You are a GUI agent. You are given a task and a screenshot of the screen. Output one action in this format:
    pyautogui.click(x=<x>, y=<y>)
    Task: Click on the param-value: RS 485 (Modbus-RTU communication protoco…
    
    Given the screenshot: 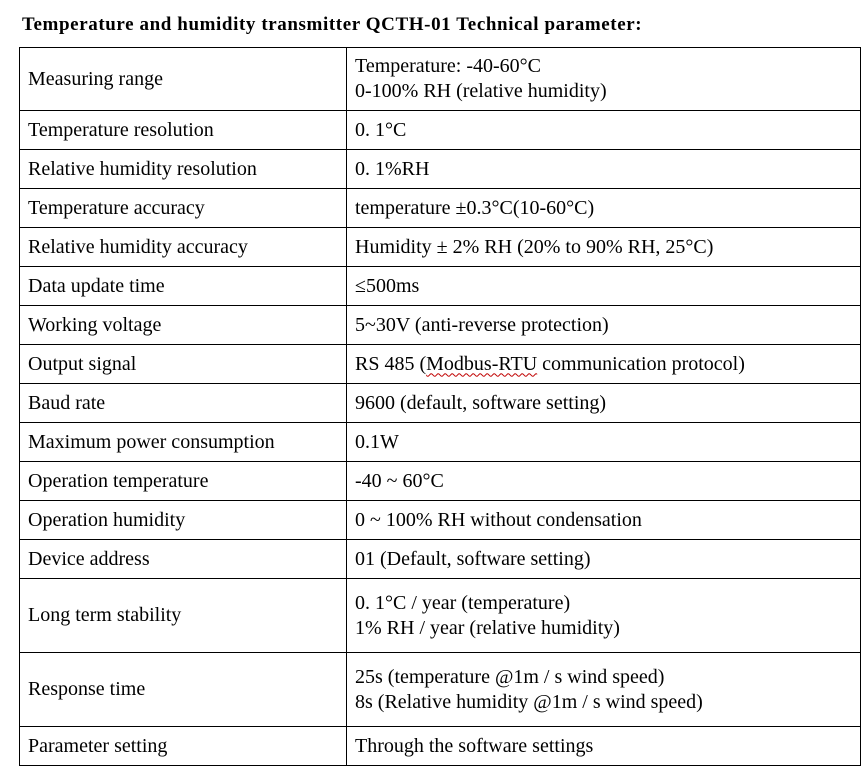 What is the action you would take?
    pyautogui.click(x=603, y=364)
    